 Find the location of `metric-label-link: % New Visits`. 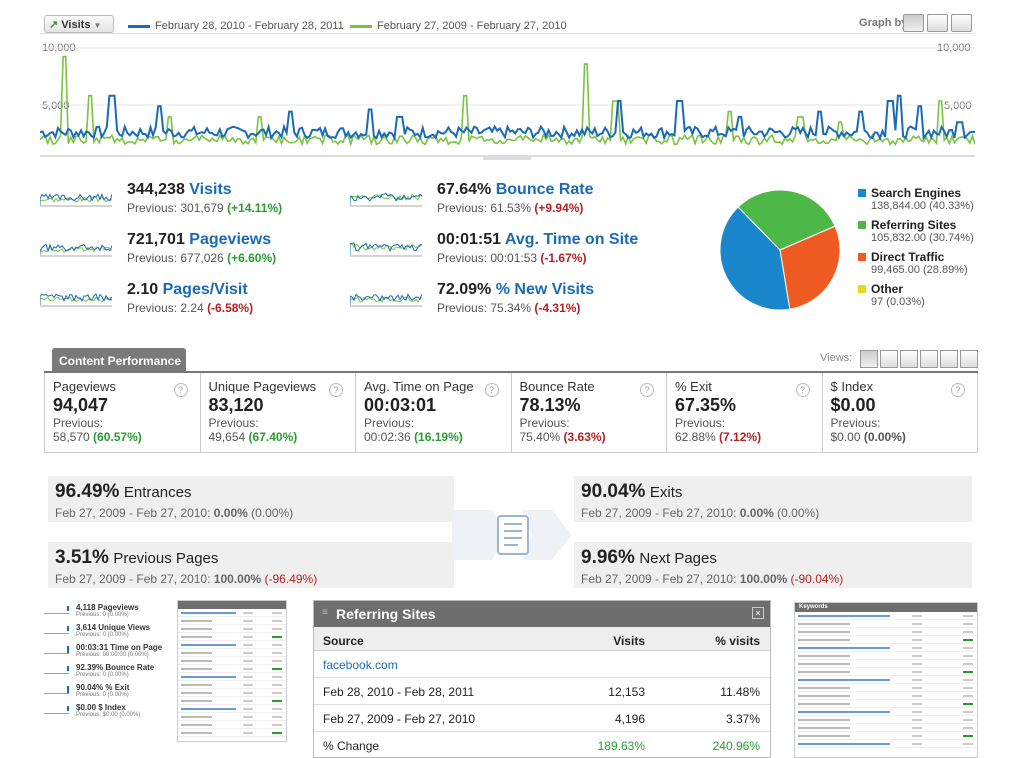

metric-label-link: % New Visits is located at coordinates (545, 289).